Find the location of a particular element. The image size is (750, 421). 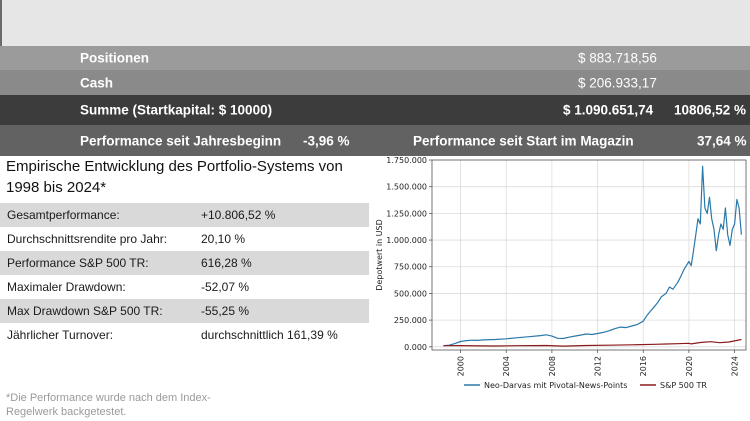

y-tick-label: 500.000 is located at coordinates (410, 293).